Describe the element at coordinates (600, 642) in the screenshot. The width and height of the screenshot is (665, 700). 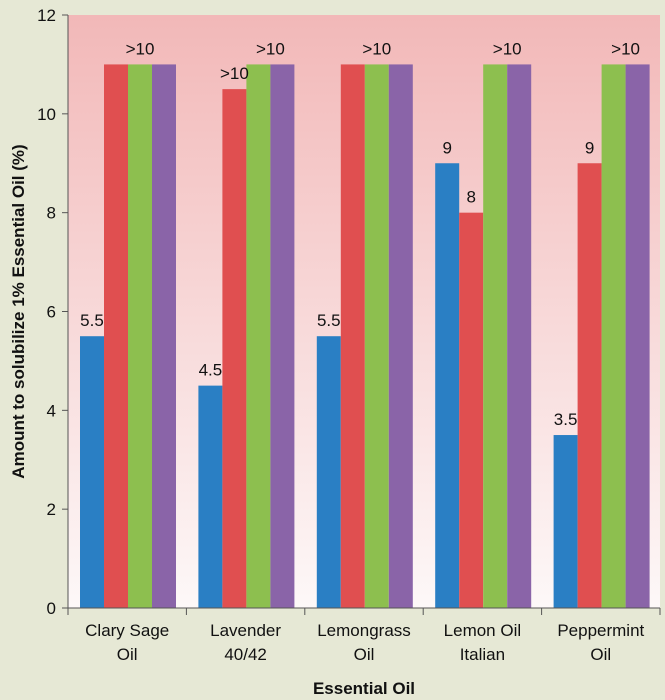
I see `x-tick-label: Peppermint Oil` at that location.